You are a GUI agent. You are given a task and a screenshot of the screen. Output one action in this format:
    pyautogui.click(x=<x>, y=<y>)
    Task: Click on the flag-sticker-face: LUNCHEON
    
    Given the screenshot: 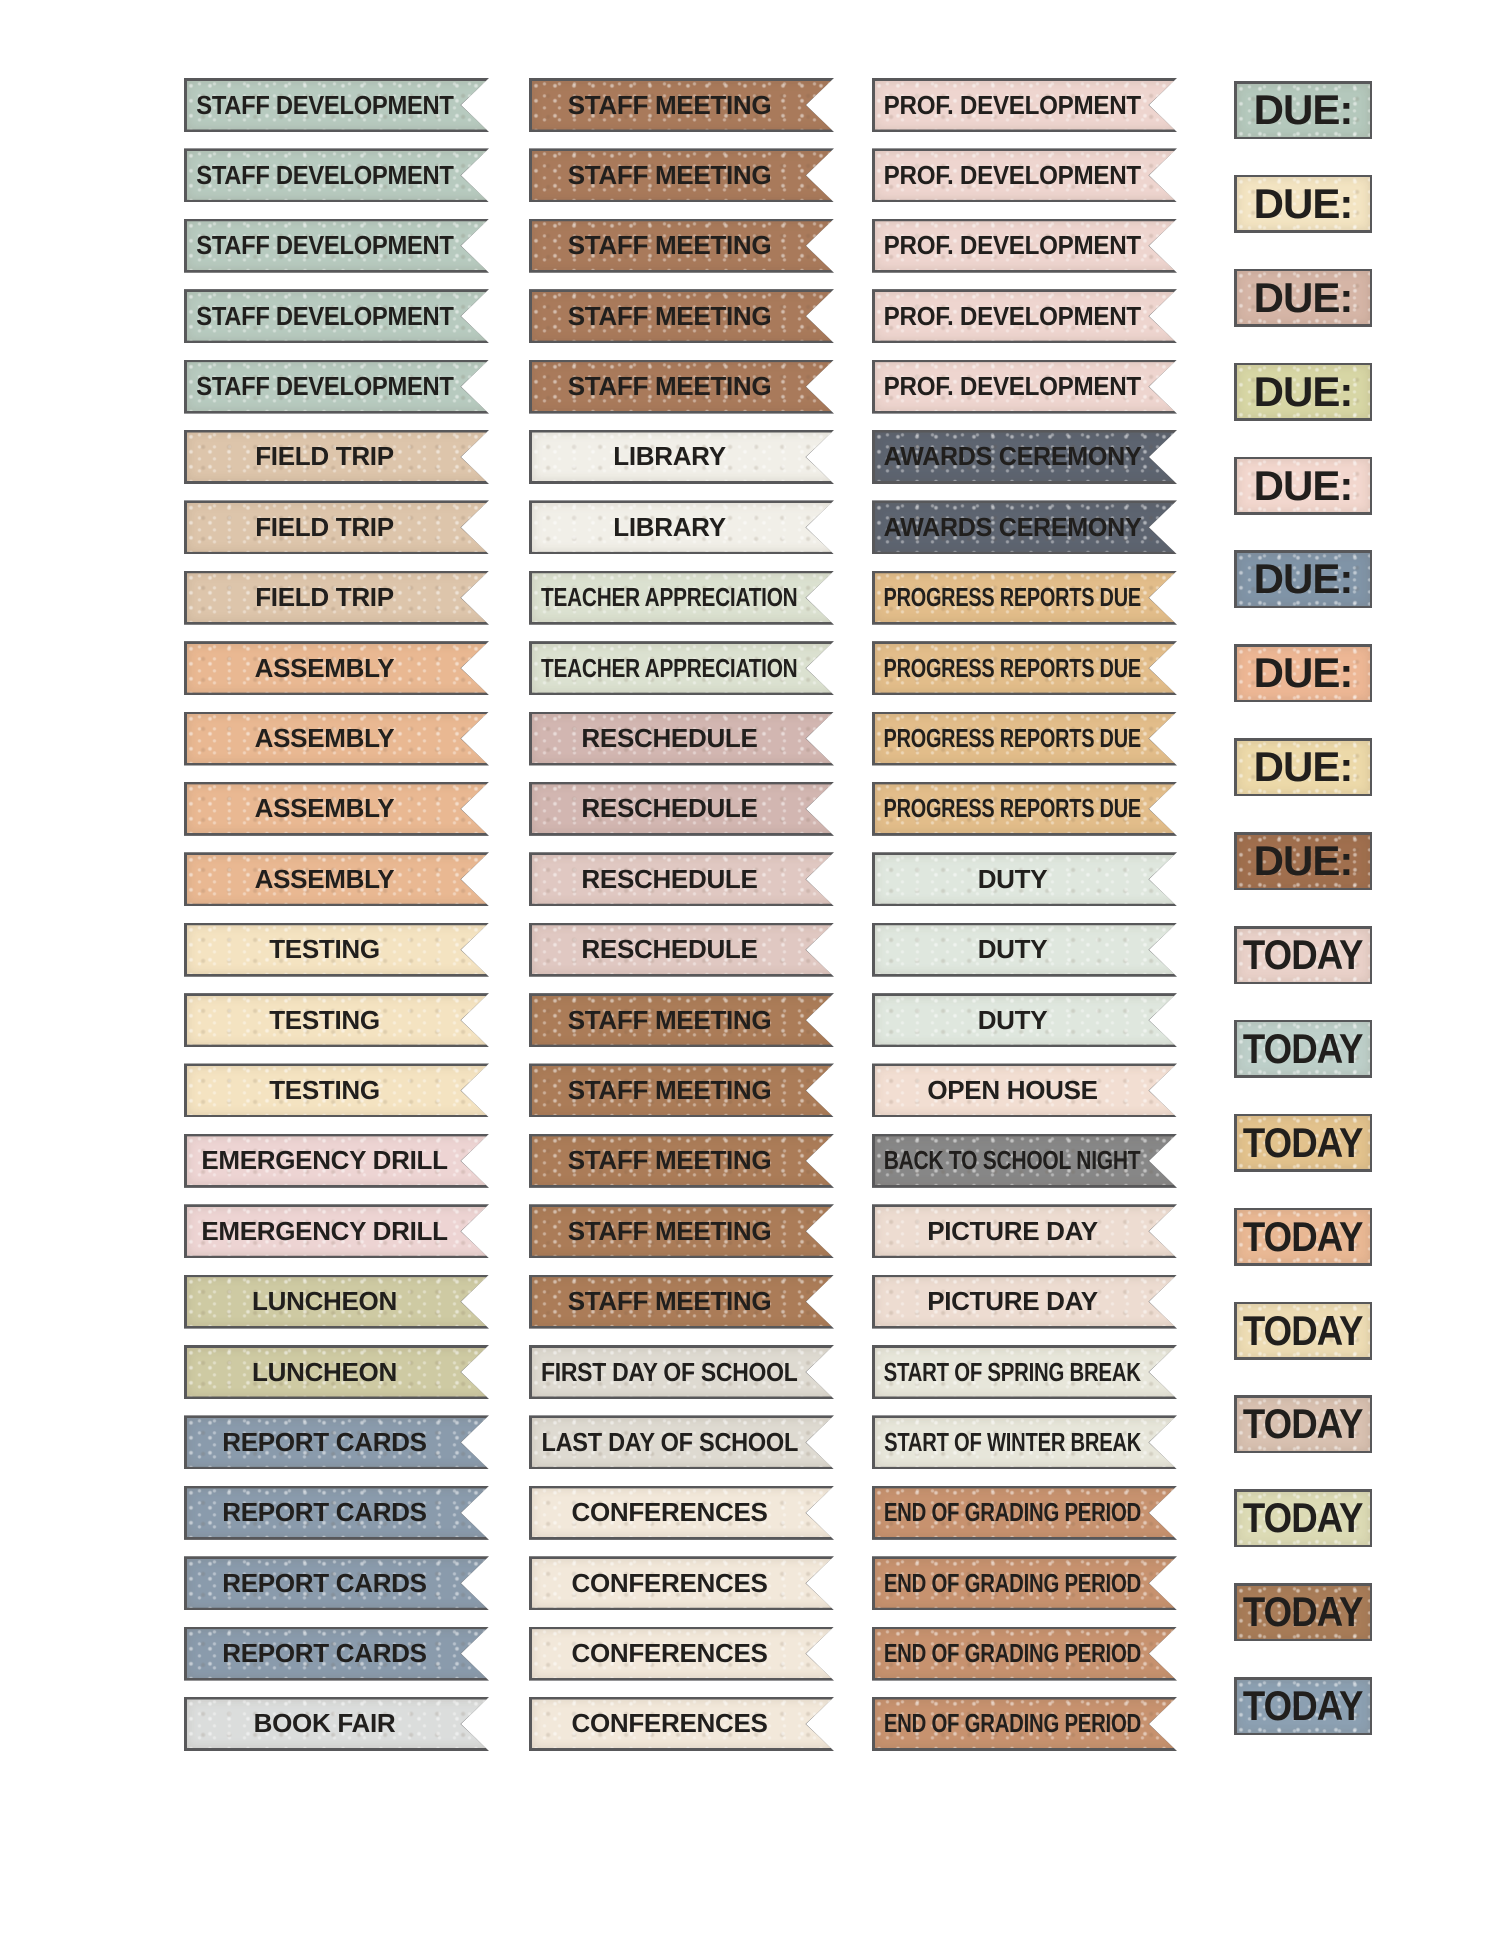 What is the action you would take?
    pyautogui.click(x=337, y=1372)
    